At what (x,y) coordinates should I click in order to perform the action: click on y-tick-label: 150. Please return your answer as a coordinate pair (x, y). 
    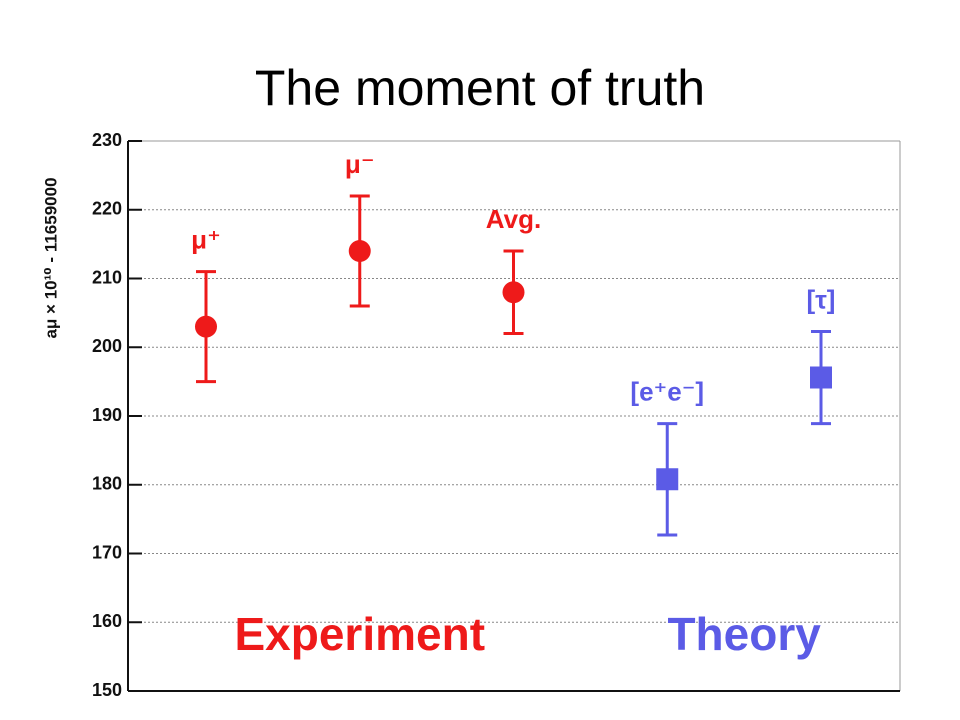
    Looking at the image, I should click on (107, 690).